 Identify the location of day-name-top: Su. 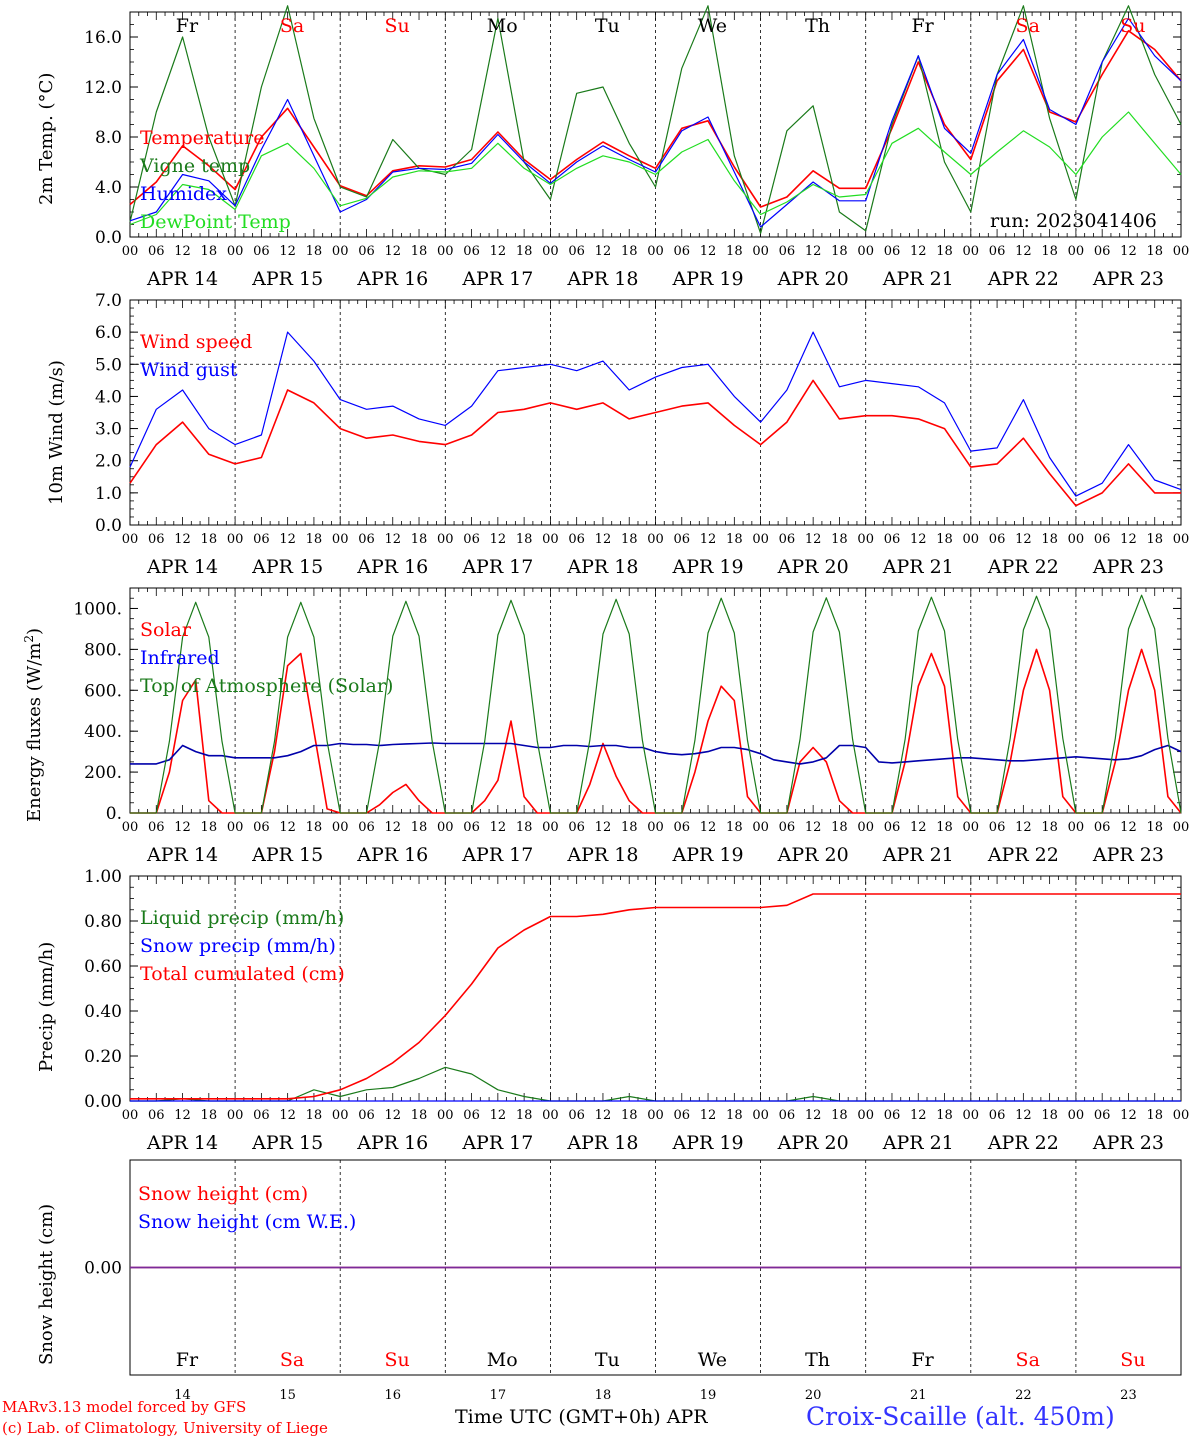
(396, 26).